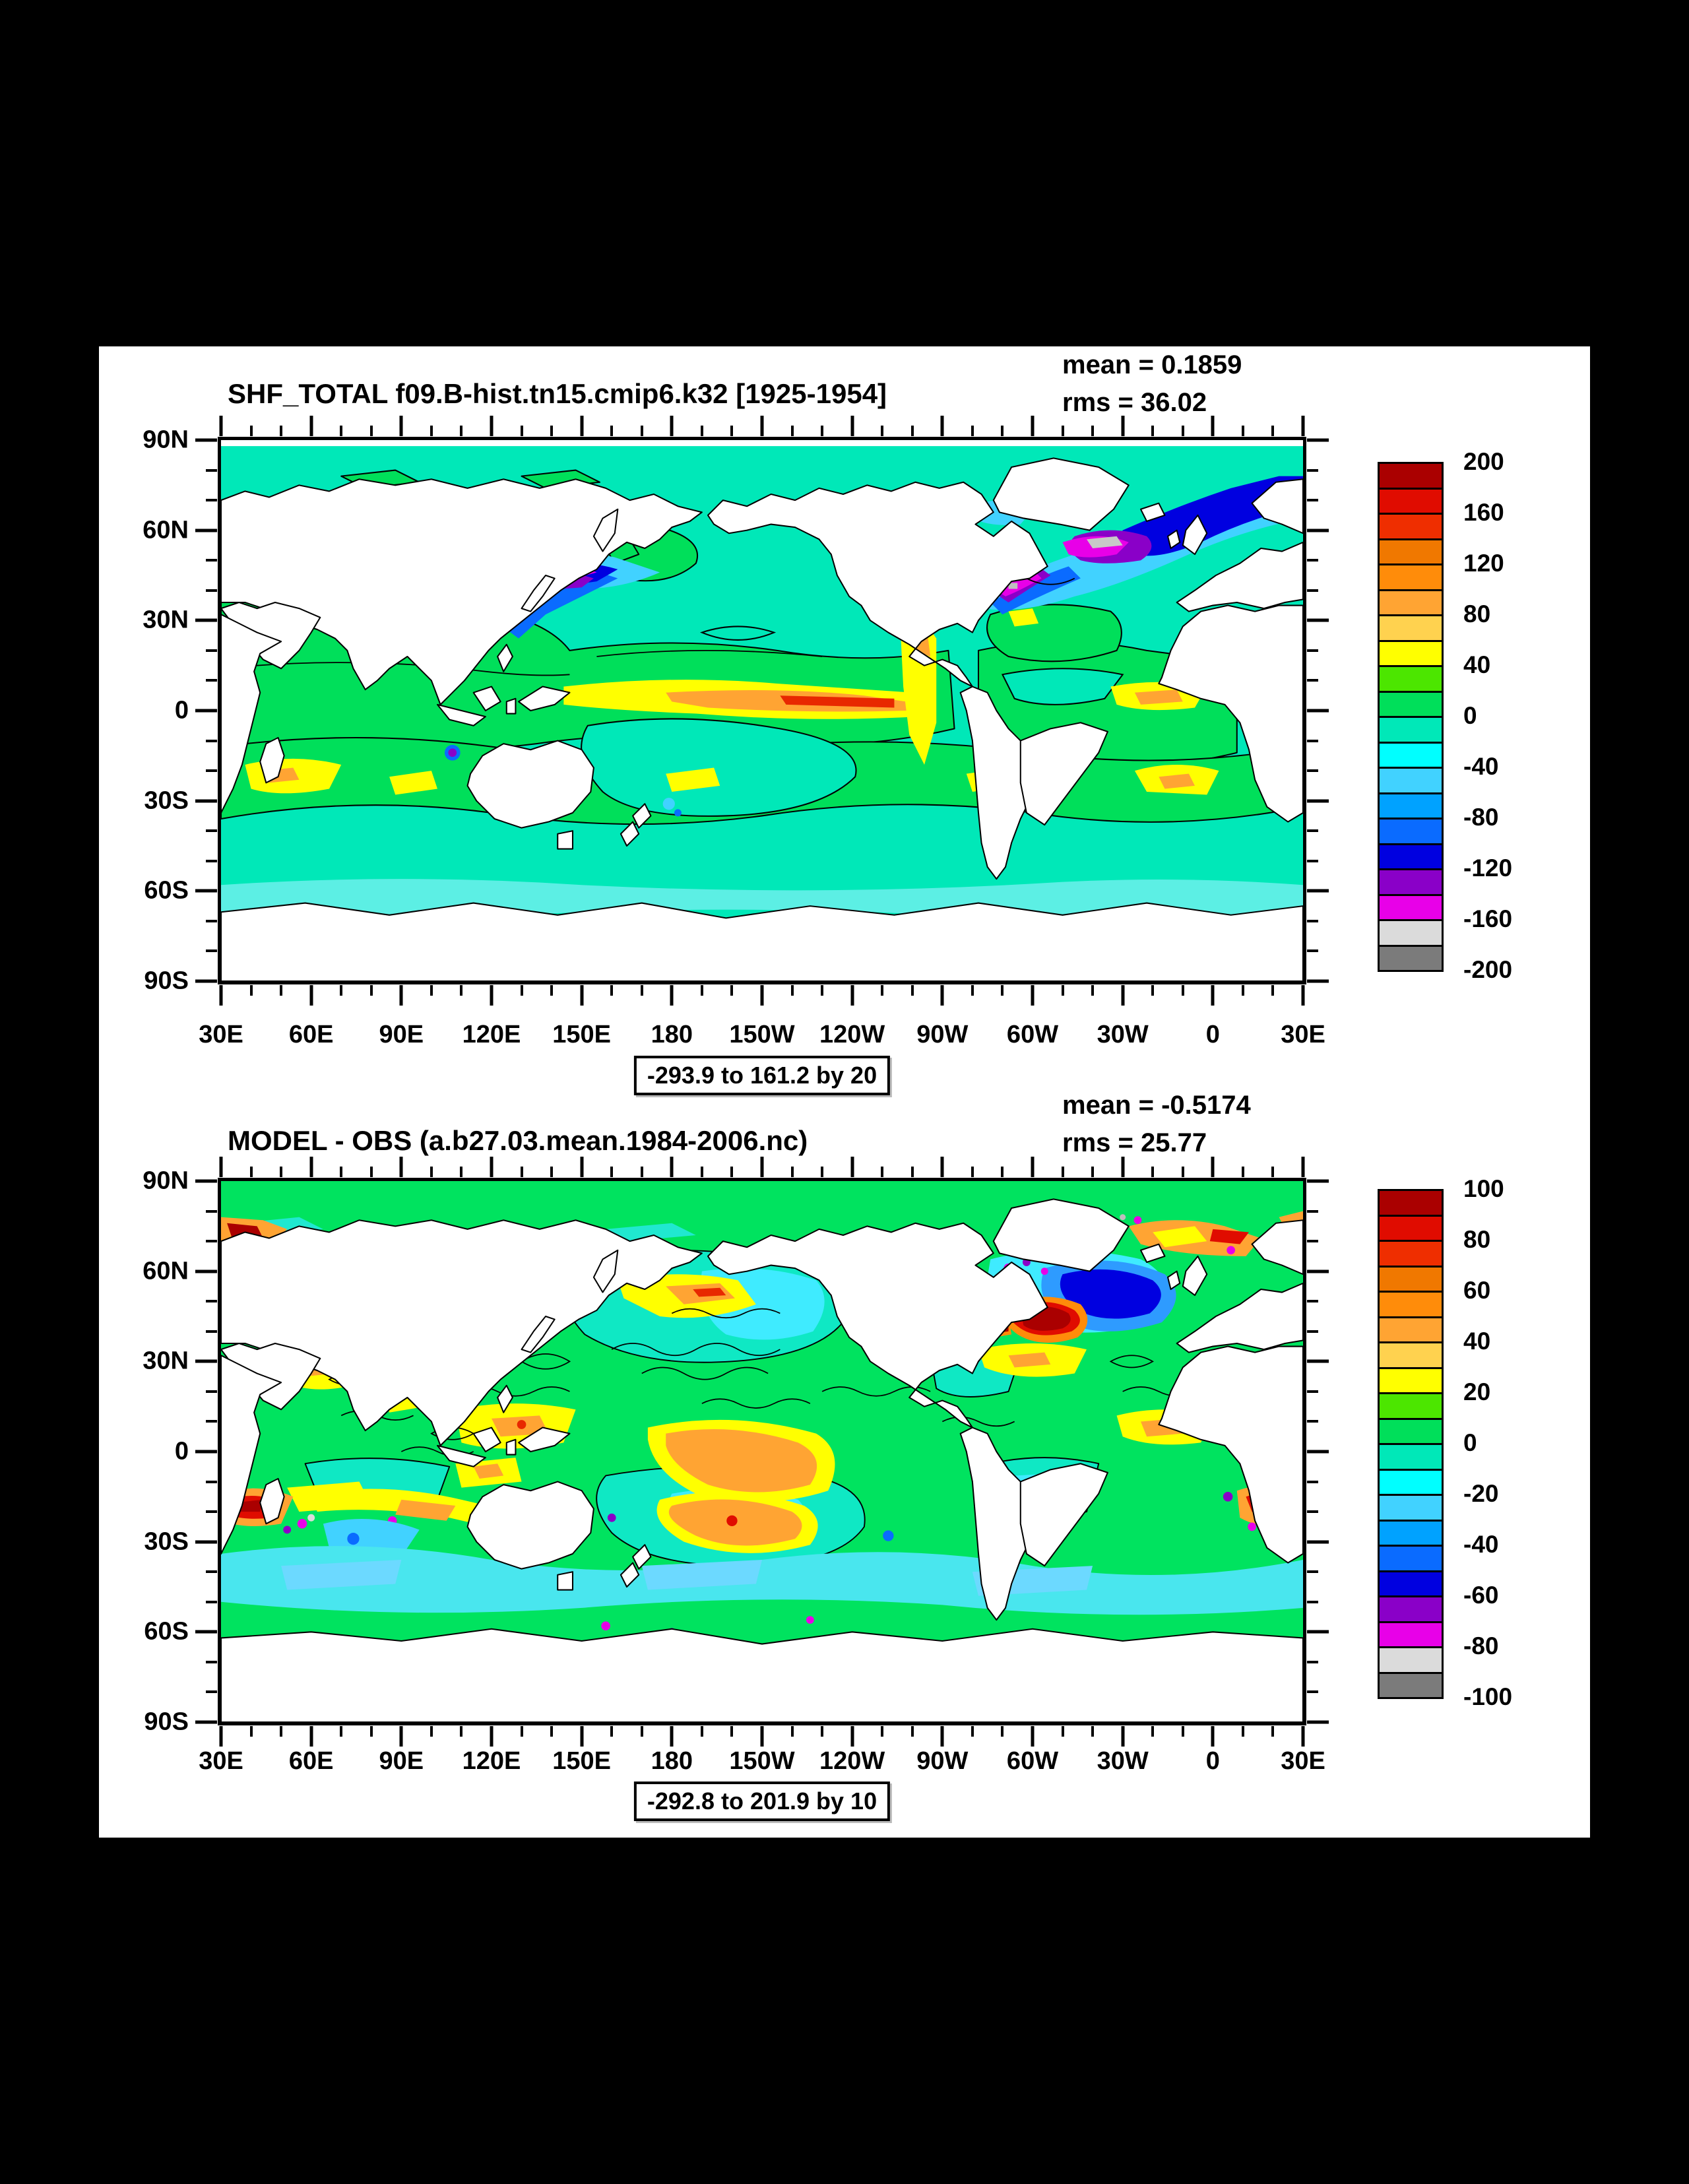  I want to click on colorbar-label: 80, so click(1477, 1239).